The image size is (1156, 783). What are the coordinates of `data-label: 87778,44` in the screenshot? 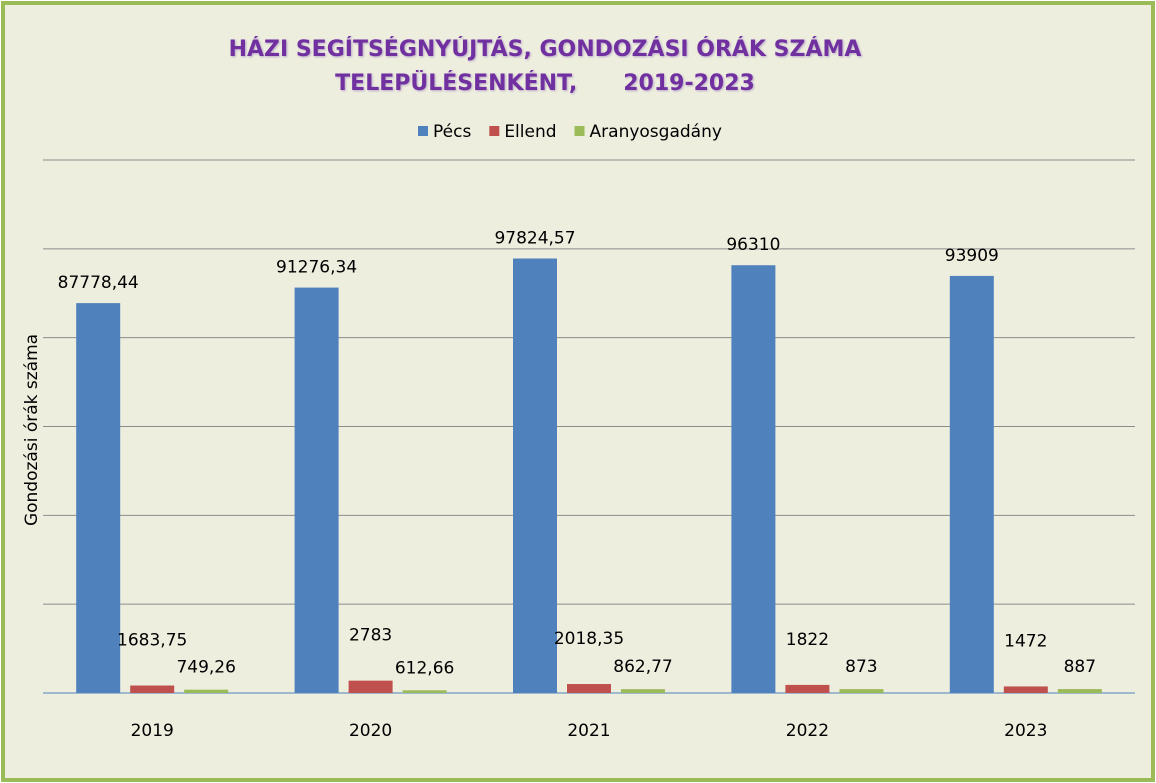 It's located at (98, 283).